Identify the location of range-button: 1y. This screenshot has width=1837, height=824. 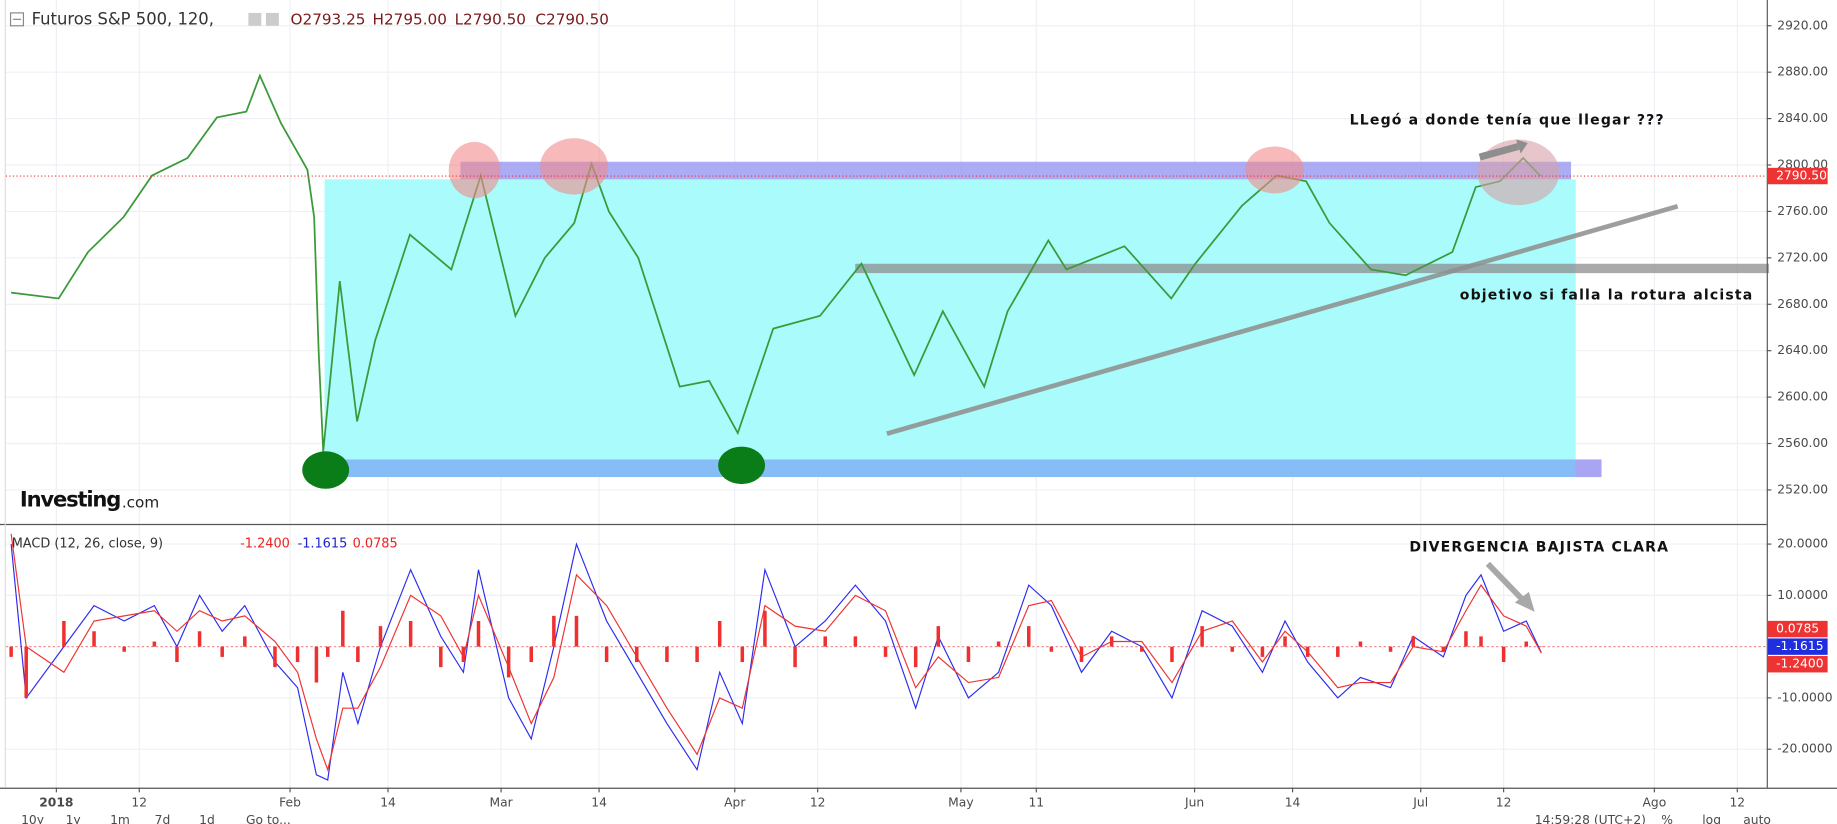
(73, 818).